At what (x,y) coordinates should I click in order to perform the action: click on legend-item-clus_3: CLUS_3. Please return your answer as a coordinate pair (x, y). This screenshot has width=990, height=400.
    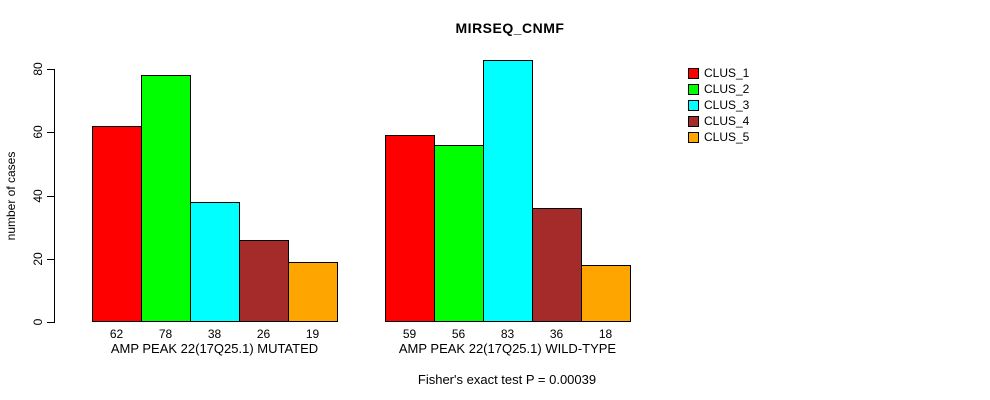
    Looking at the image, I should click on (718, 105).